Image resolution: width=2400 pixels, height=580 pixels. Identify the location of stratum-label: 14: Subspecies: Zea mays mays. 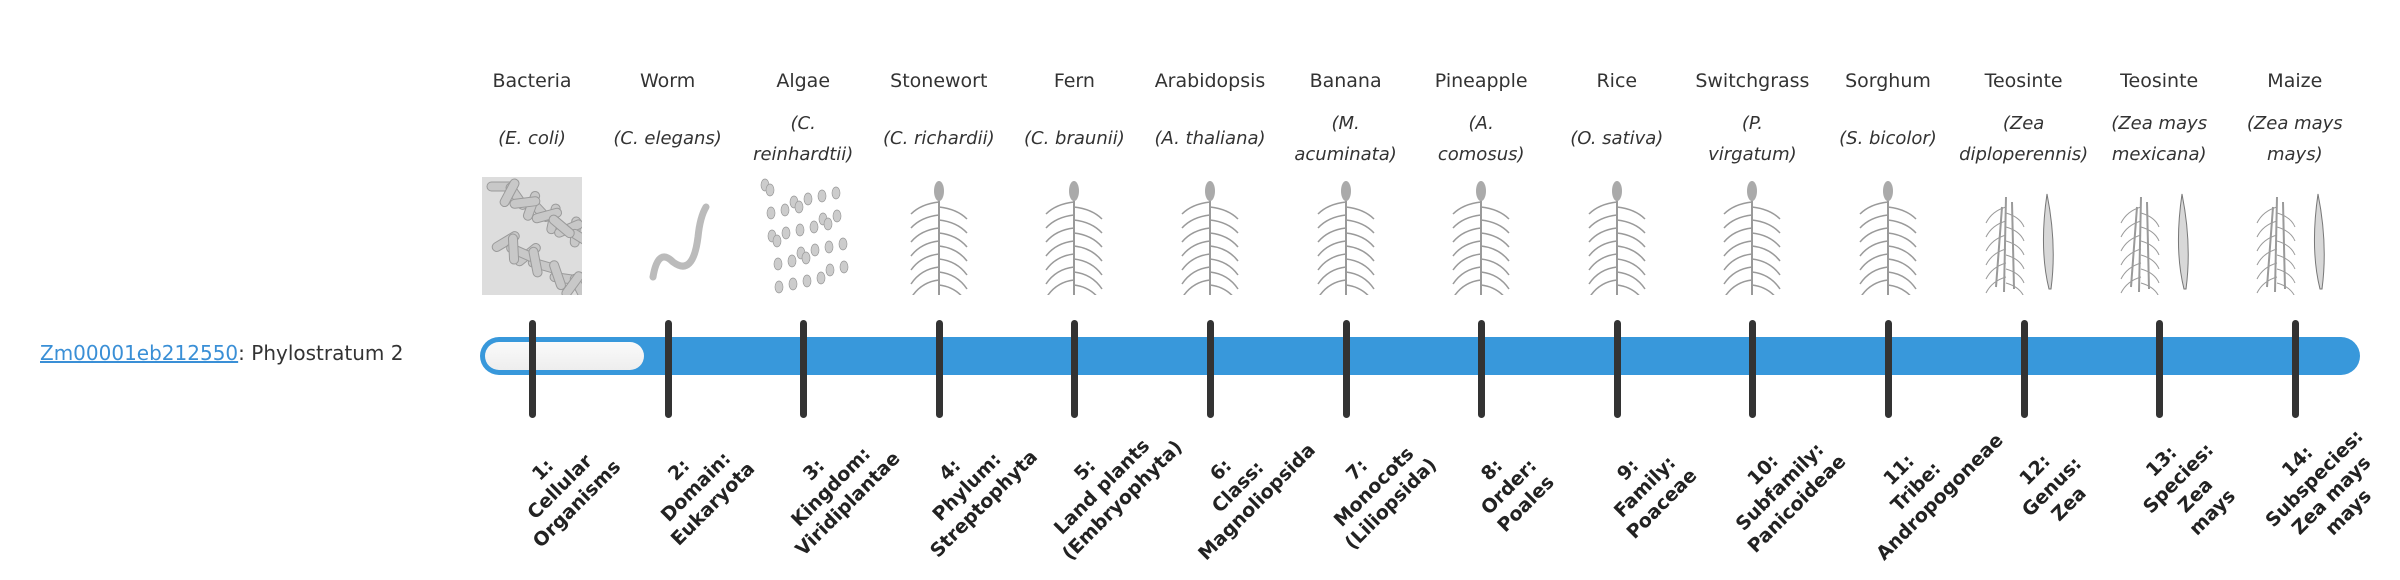
(2318, 487).